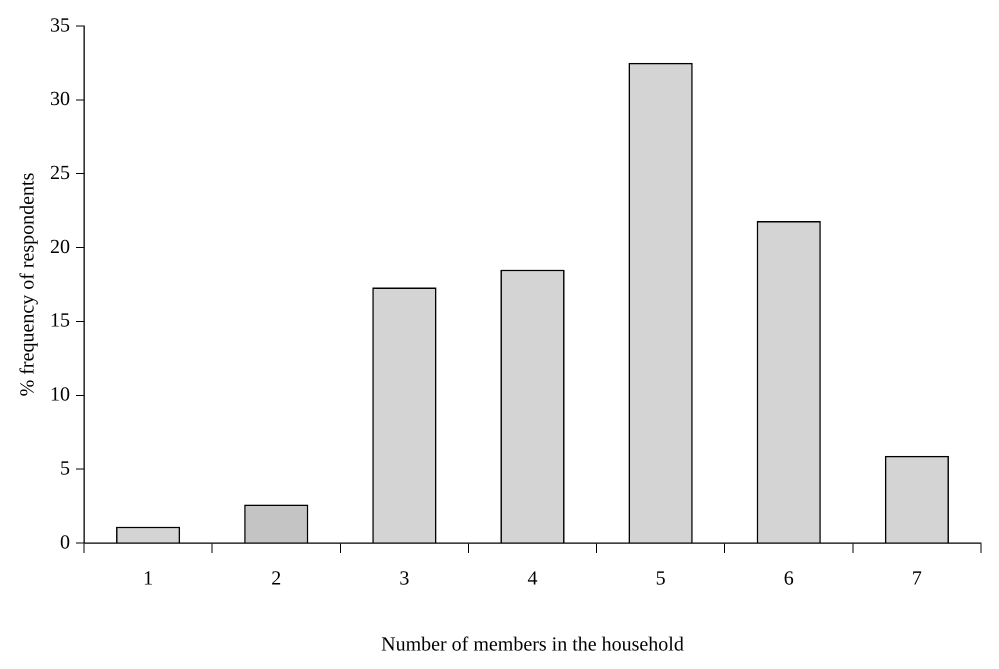 The image size is (999, 669). Describe the element at coordinates (404, 578) in the screenshot. I see `x-tick-label: 3` at that location.